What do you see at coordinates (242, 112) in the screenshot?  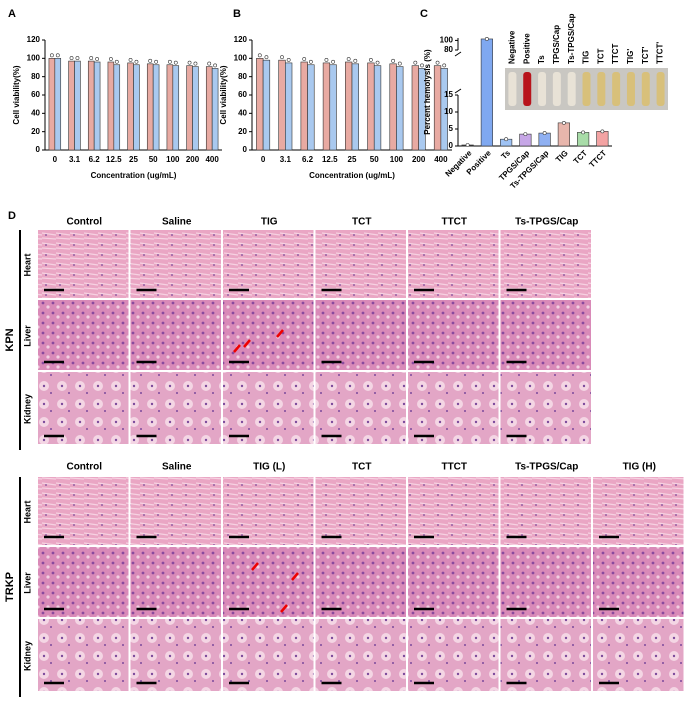 I see `y-tick-label: 40` at bounding box center [242, 112].